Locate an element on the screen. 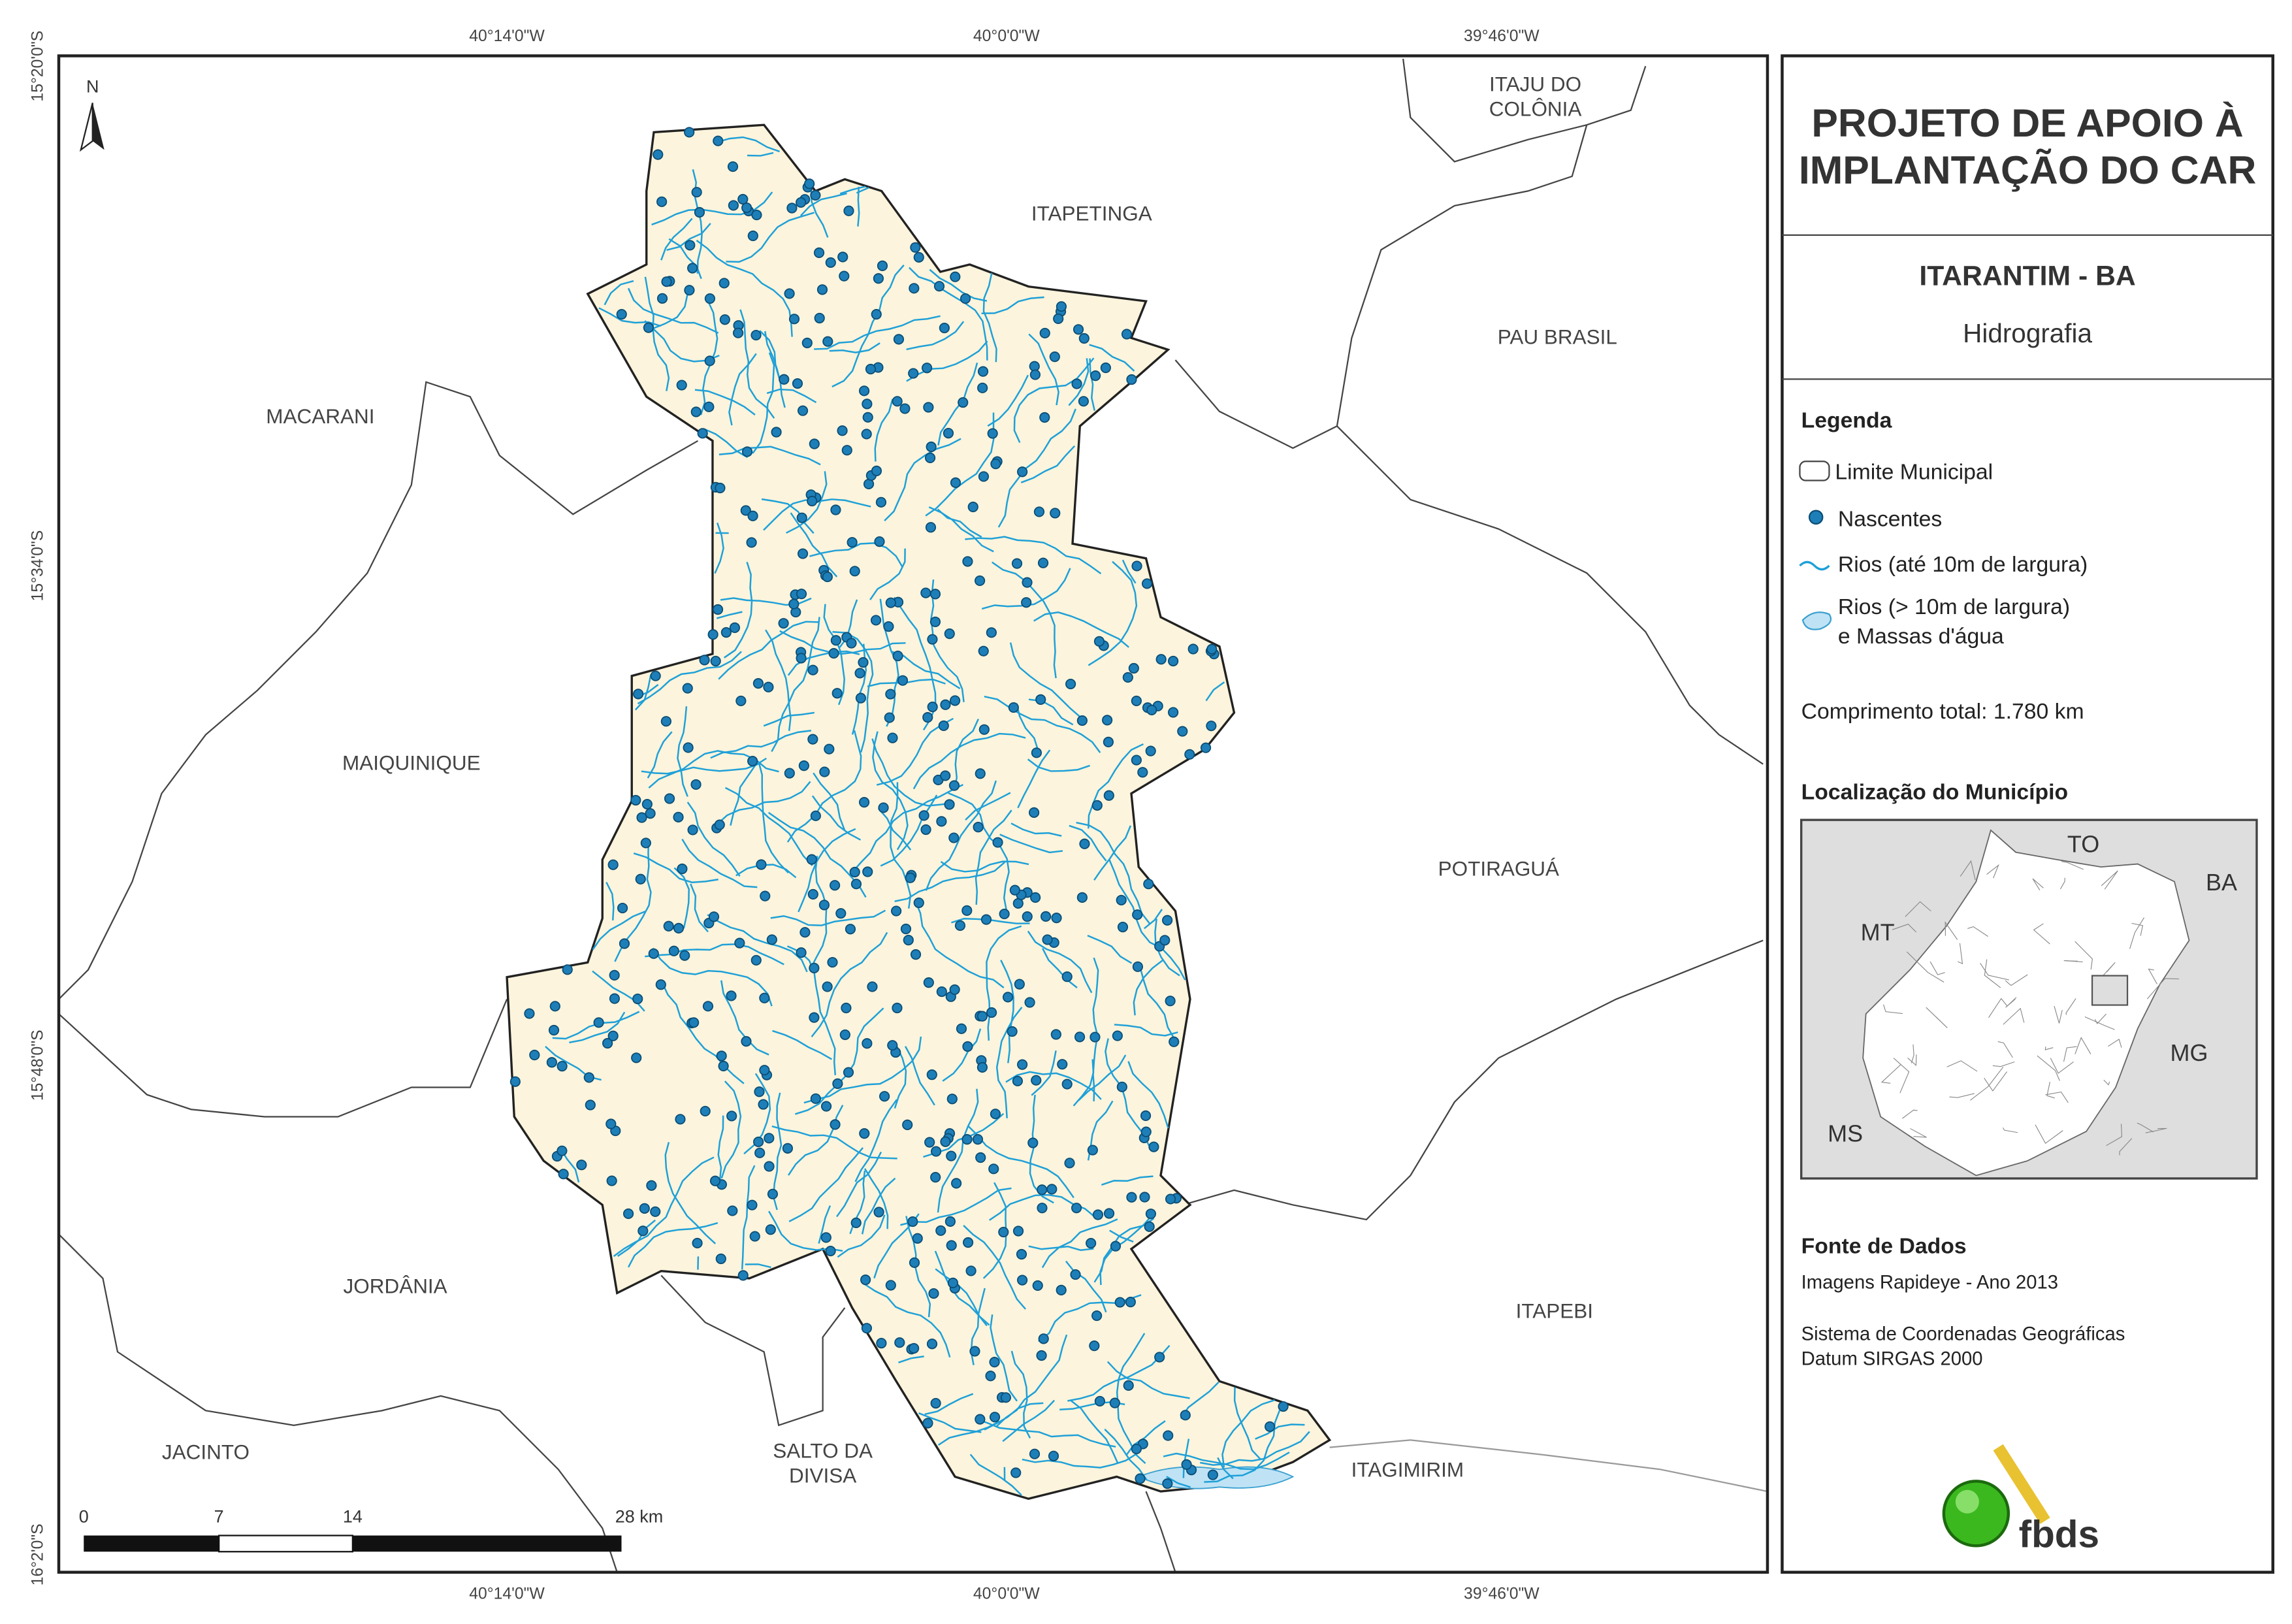 This screenshot has height=1624, width=2292. logo-circle is located at coordinates (1977, 1513).